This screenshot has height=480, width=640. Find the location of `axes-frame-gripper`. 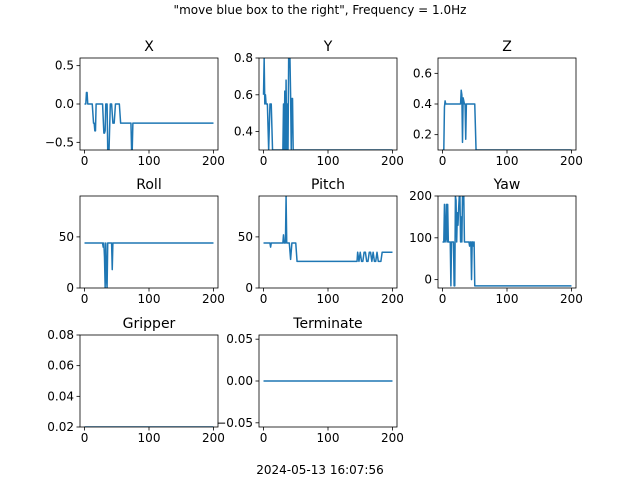

axes-frame-gripper is located at coordinates (149, 381).